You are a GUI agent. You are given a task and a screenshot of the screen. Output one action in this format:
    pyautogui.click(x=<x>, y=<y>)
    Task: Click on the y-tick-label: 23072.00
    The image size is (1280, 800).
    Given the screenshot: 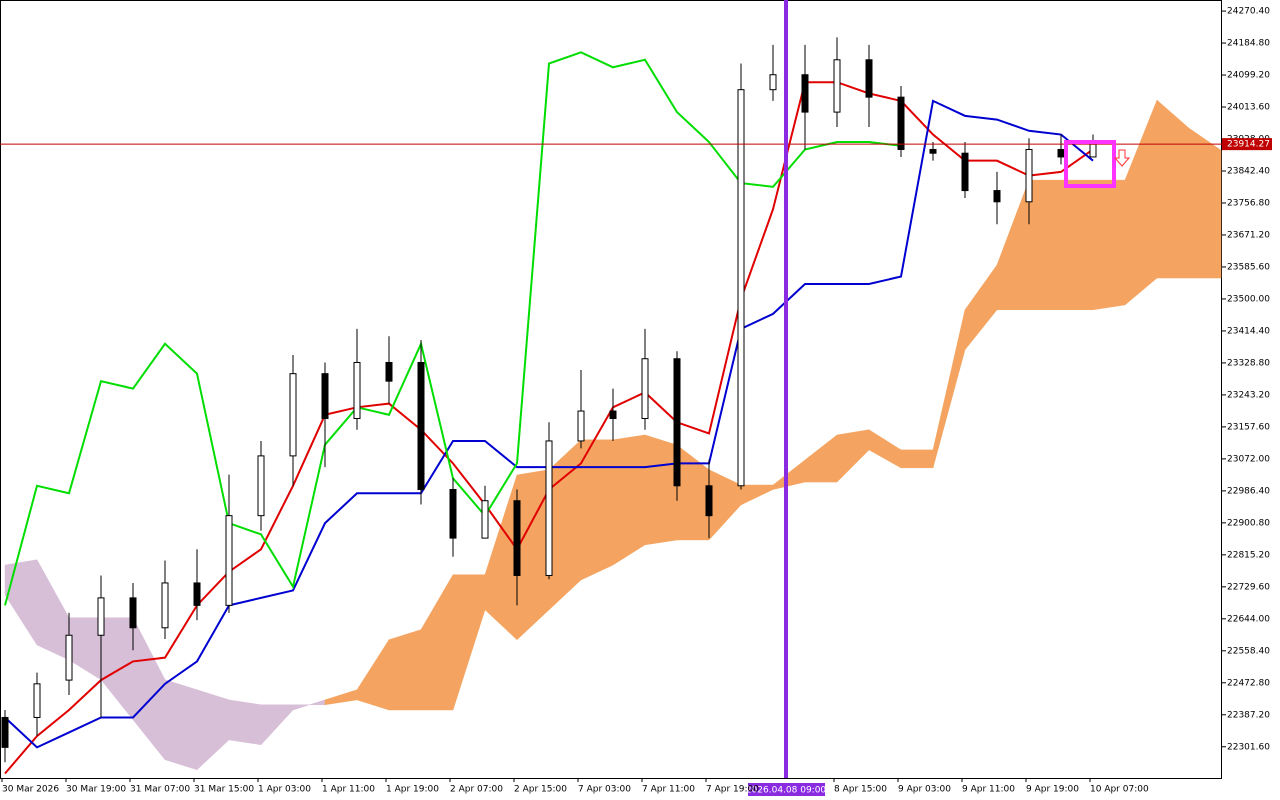 What is the action you would take?
    pyautogui.click(x=1248, y=459)
    